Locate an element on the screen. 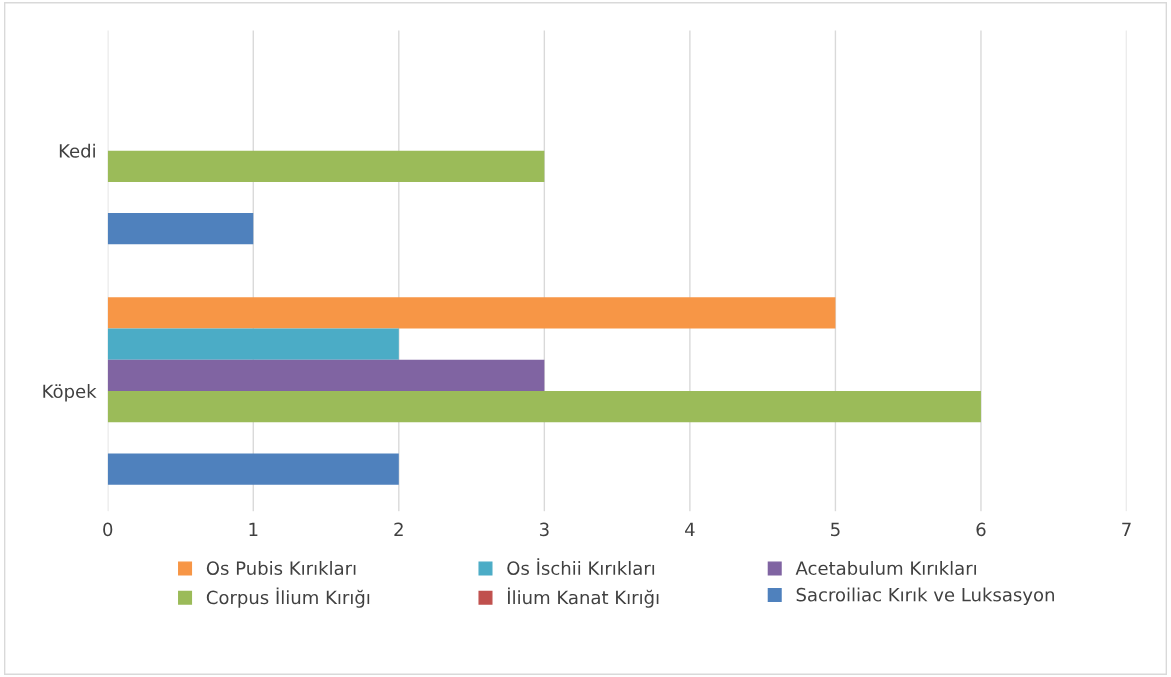 This screenshot has width=1171, height=677. legend-label: Os İschii Kırıkları is located at coordinates (581, 567).